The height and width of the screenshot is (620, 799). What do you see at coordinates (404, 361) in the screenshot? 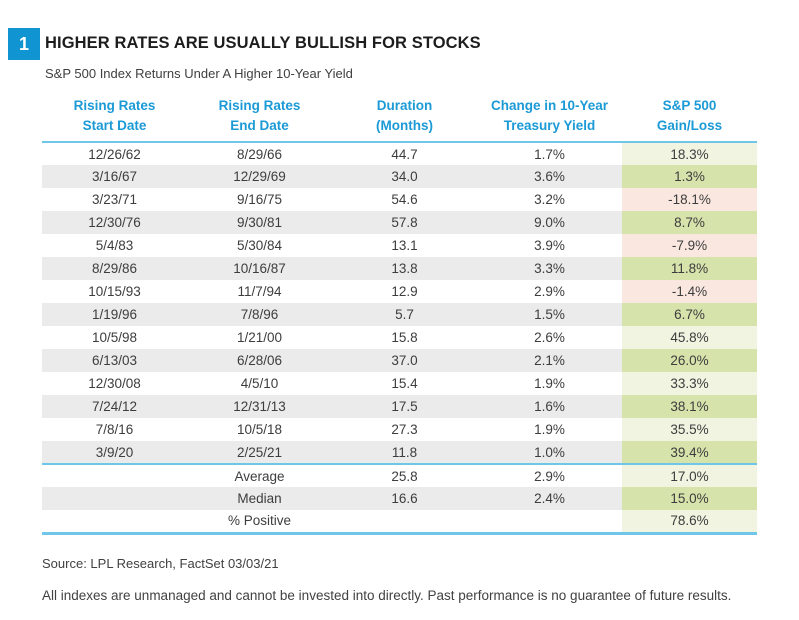
I see `duration-cell: 37.0` at bounding box center [404, 361].